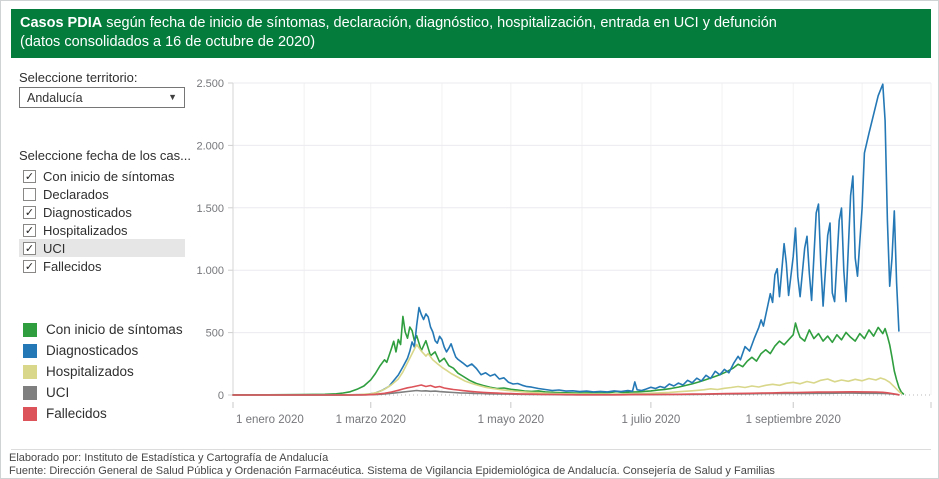 The image size is (939, 479). I want to click on svg-text: 1 mayo 2020, so click(511, 420).